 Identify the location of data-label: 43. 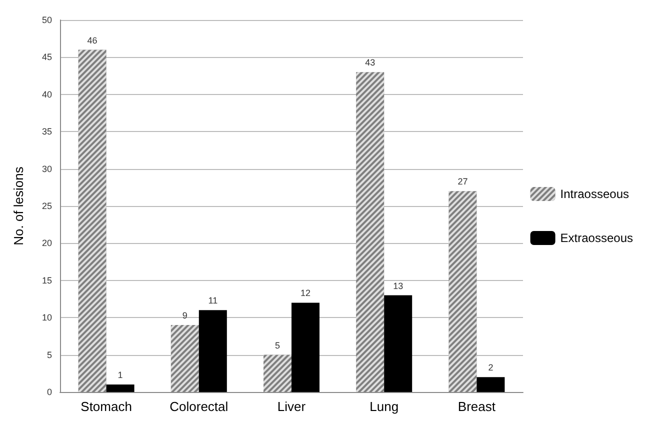
(370, 63).